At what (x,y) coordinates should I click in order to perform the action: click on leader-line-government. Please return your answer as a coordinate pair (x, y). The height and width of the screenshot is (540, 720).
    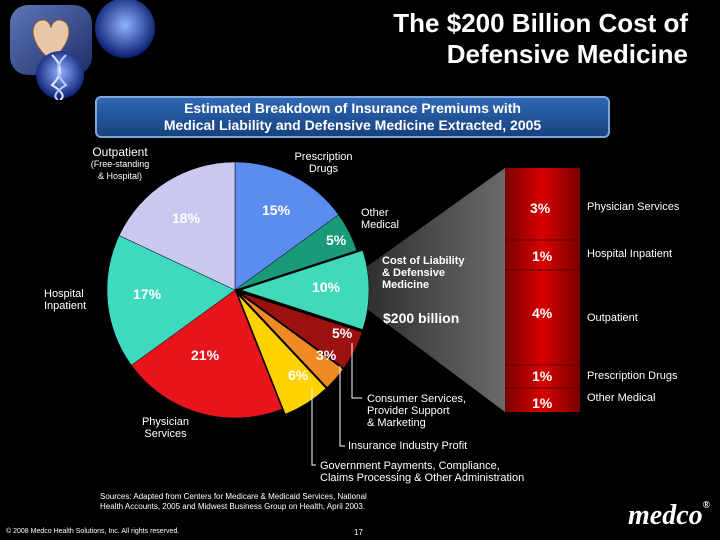
    Looking at the image, I should click on (313, 427).